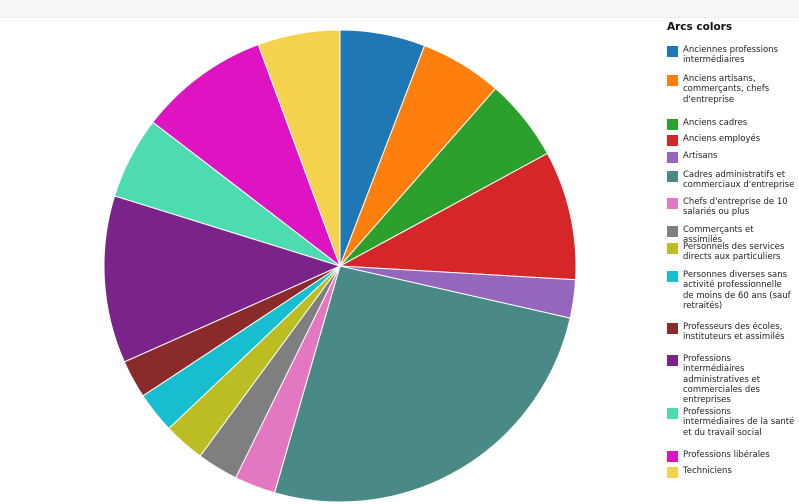 This screenshot has height=504, width=799. What do you see at coordinates (715, 123) in the screenshot?
I see `legend-label: Anciens cadres` at bounding box center [715, 123].